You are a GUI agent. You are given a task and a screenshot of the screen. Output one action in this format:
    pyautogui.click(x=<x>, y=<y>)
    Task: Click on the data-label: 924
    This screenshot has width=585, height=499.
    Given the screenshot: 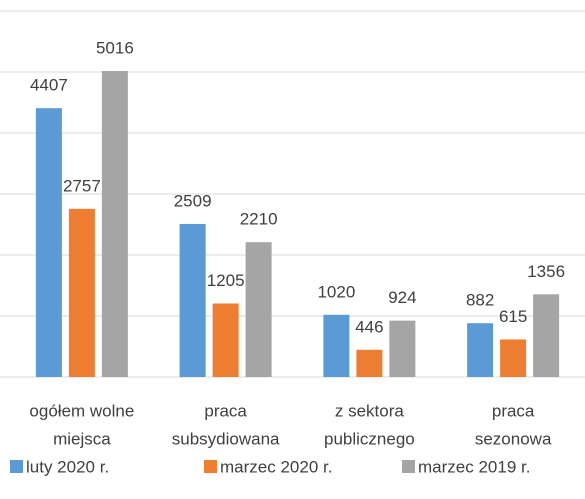 What is the action you would take?
    pyautogui.click(x=402, y=297)
    